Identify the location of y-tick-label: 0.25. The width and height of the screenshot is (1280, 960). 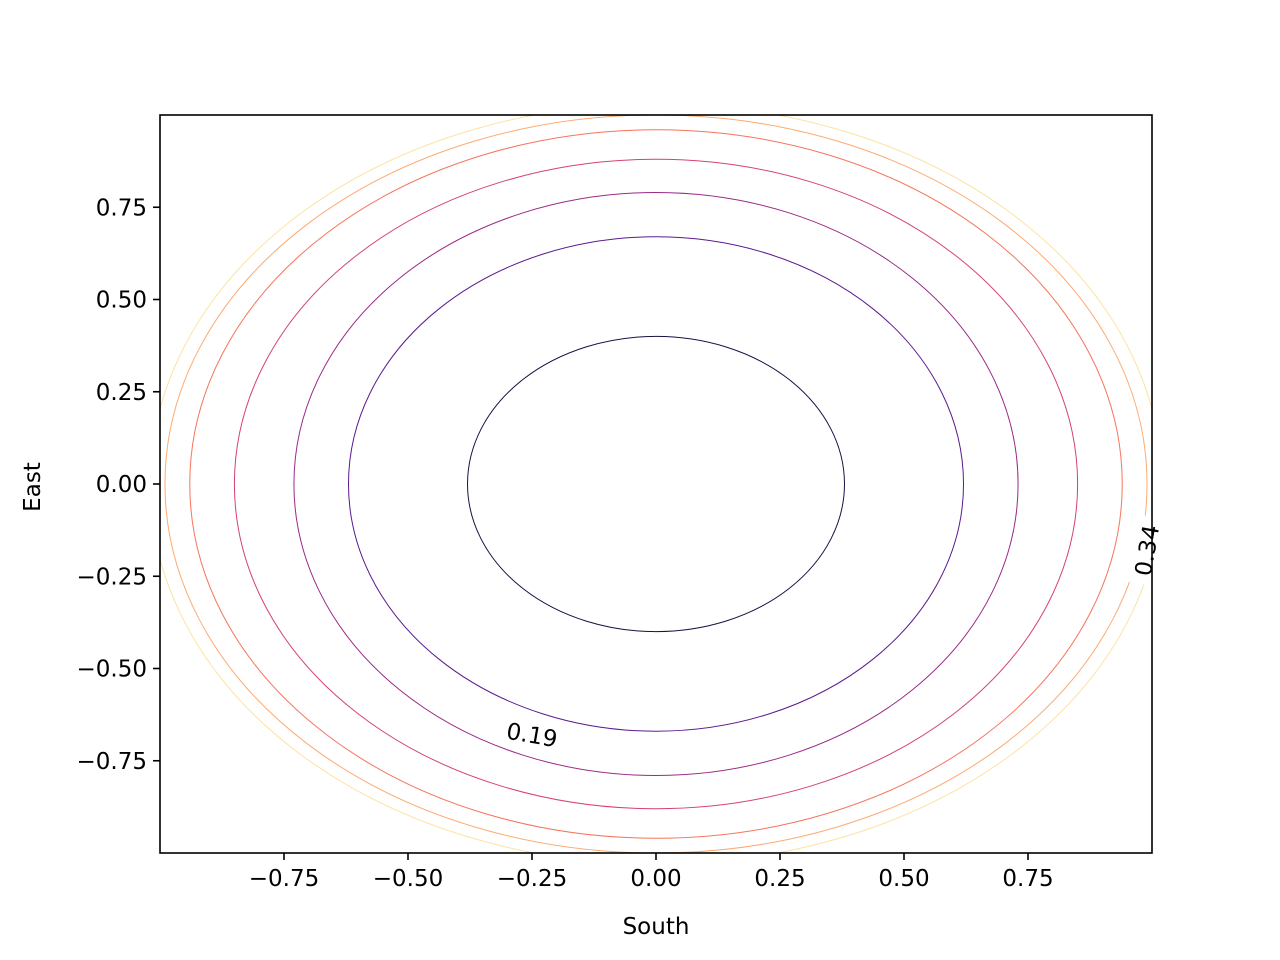
(121, 393).